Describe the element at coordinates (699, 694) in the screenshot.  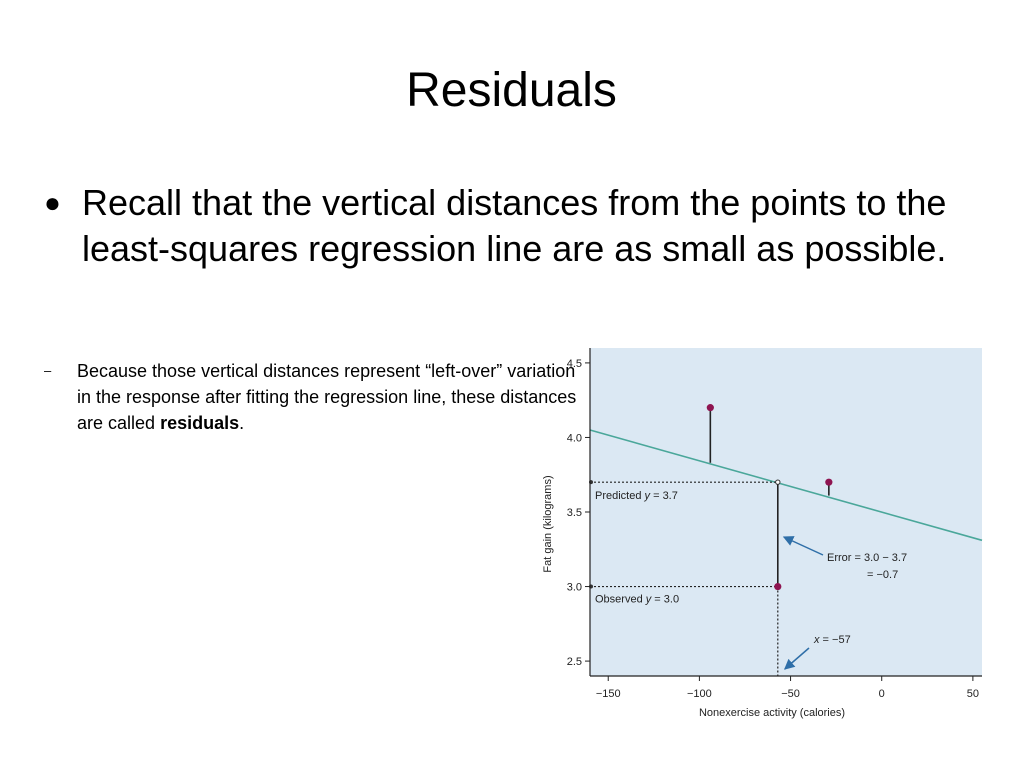
I see `x-tick-label: −100` at that location.